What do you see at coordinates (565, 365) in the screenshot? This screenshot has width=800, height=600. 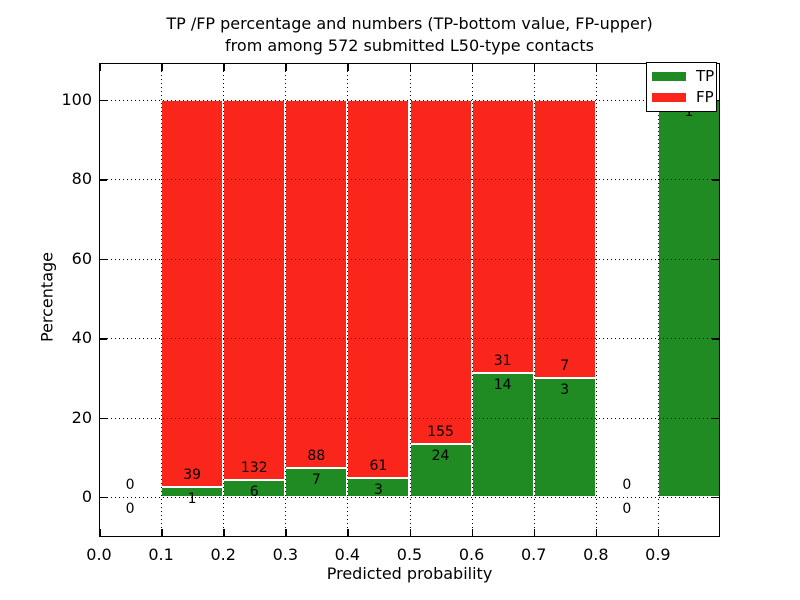 I see `fp-count-label: 7` at bounding box center [565, 365].